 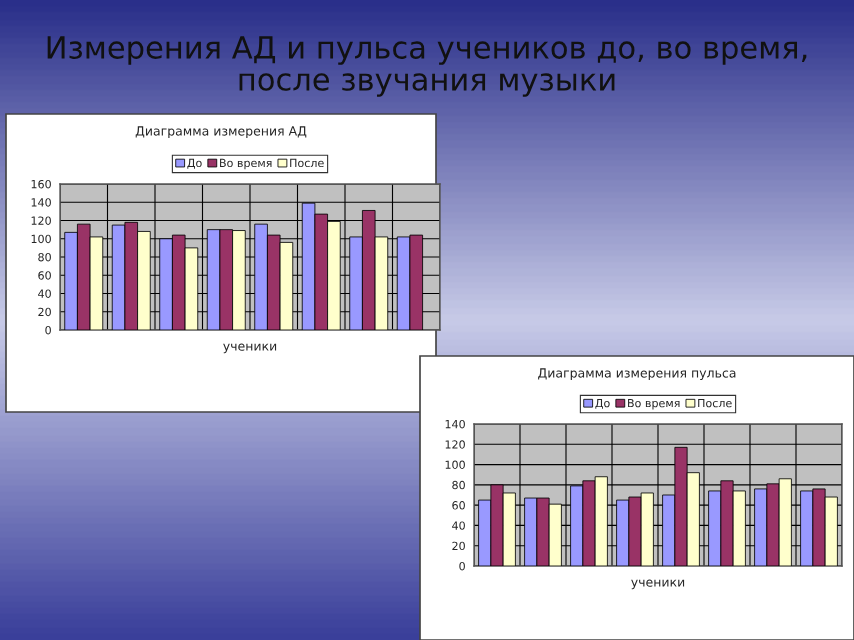 What do you see at coordinates (427, 66) in the screenshot?
I see `text: Измерения АД и пульса учеников до, во время, после звучания музыки` at bounding box center [427, 66].